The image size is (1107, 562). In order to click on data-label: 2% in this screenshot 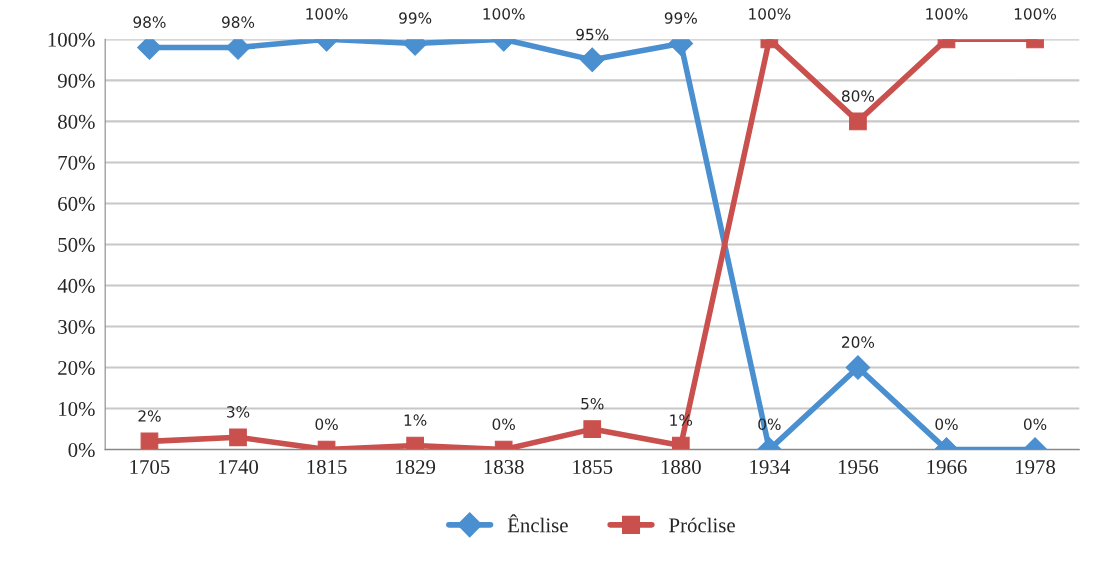, I will do `click(149, 416)`.